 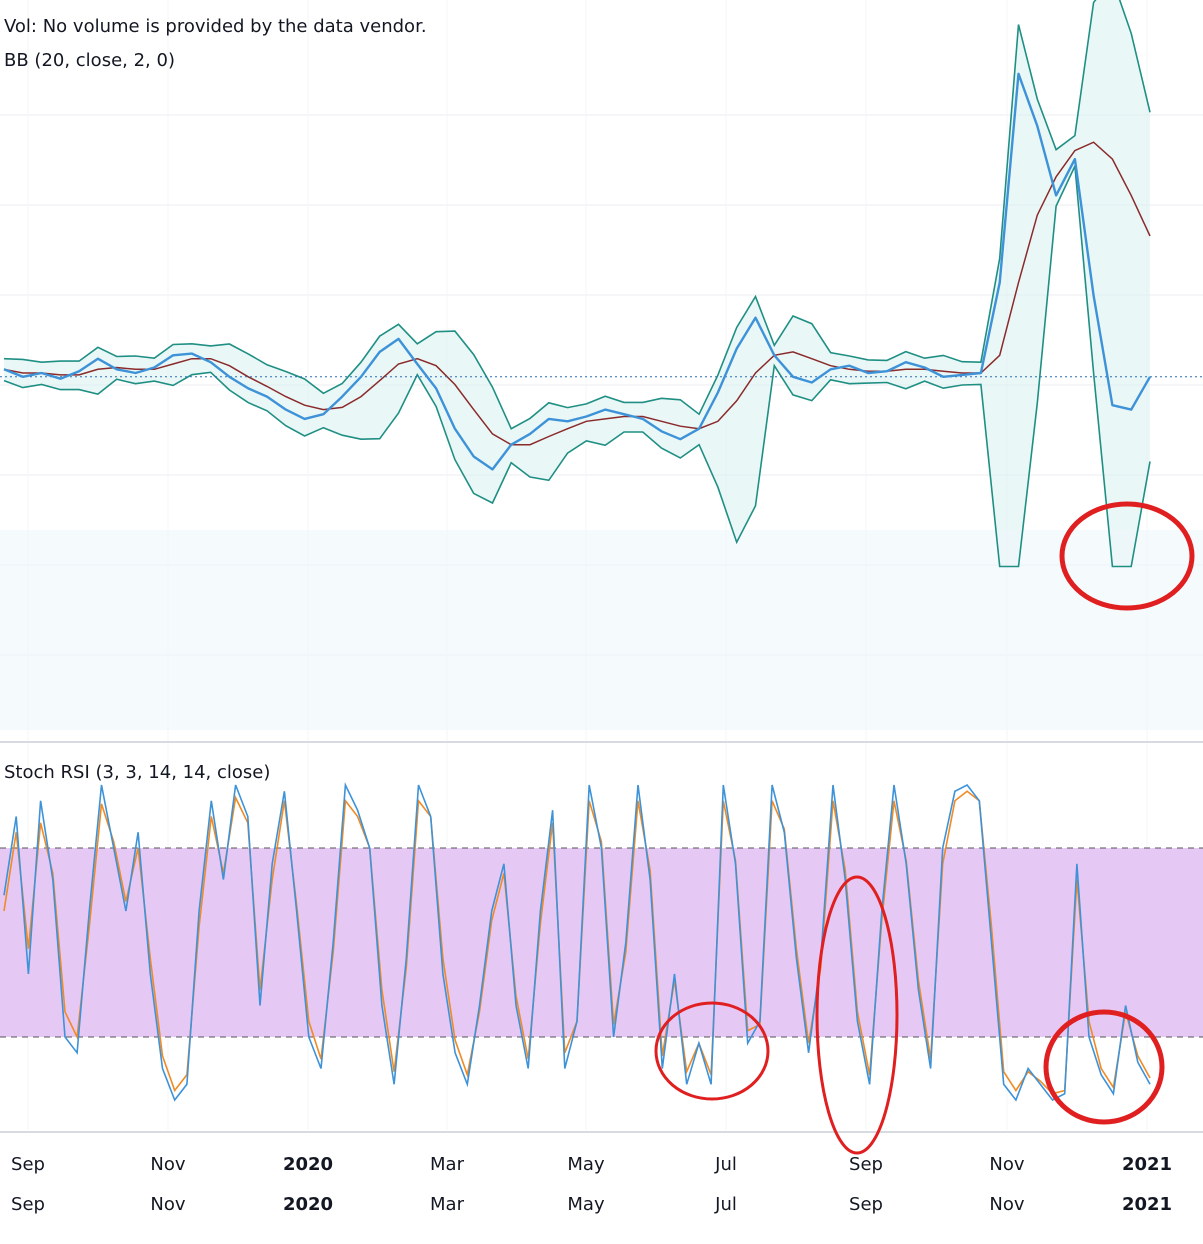 What do you see at coordinates (137, 772) in the screenshot?
I see `stoch-rsi-label: Stoch RSI (3, 3, 14, 14, close)` at bounding box center [137, 772].